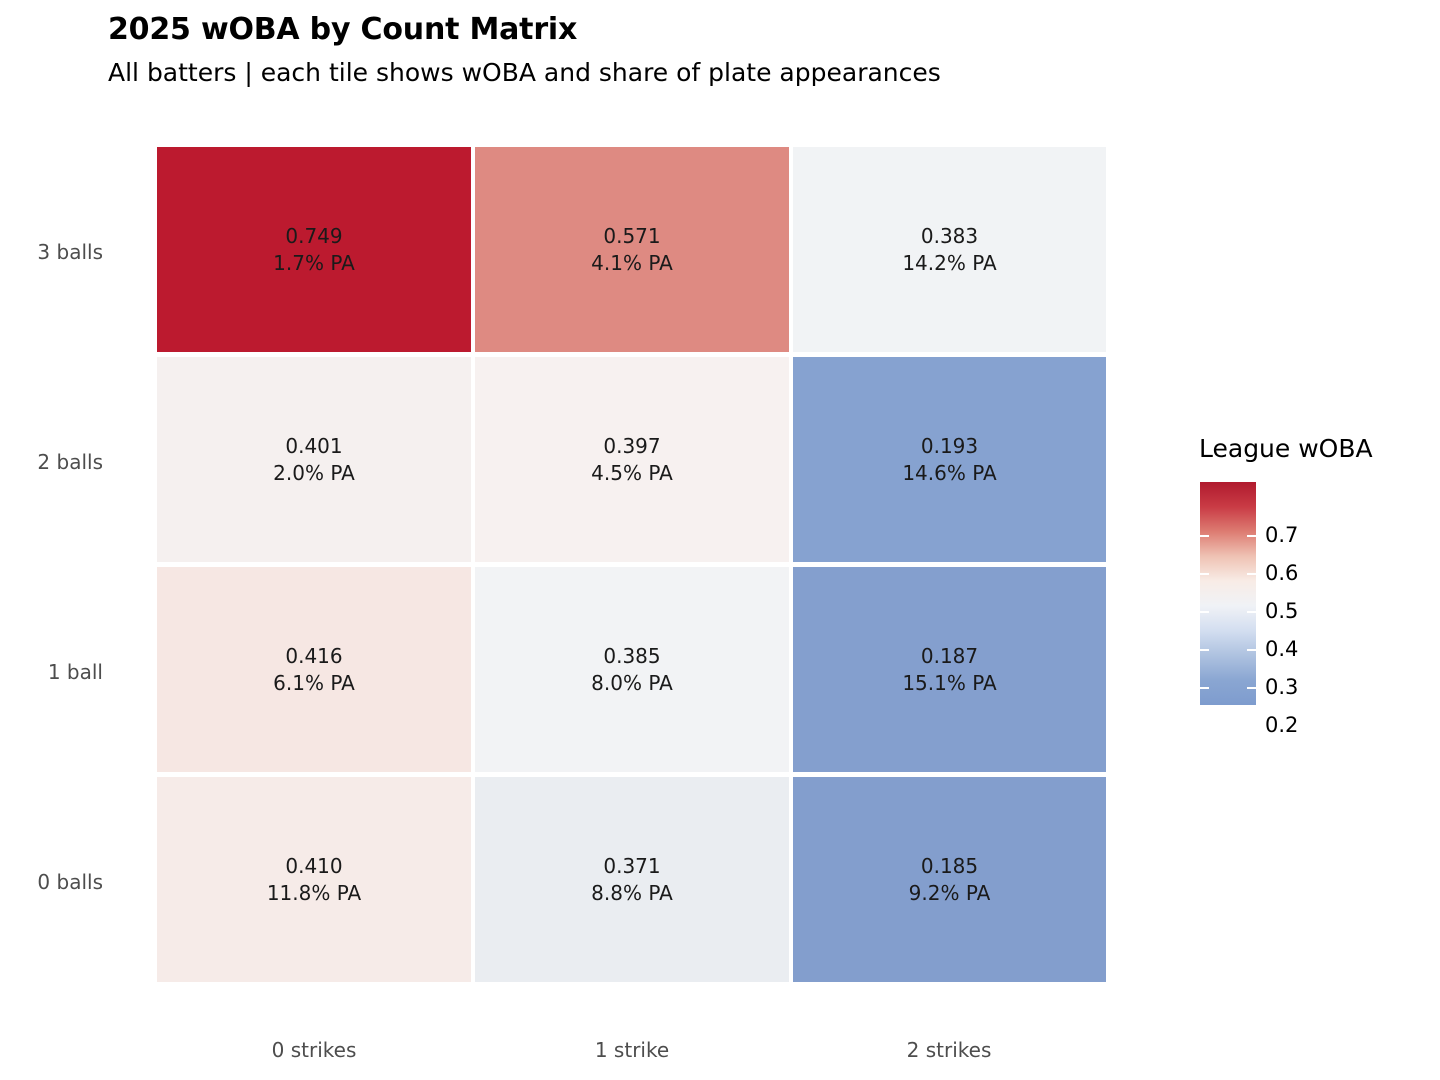 The height and width of the screenshot is (1080, 1440). I want to click on colorbar-tick-0-4-left, so click(1204, 650).